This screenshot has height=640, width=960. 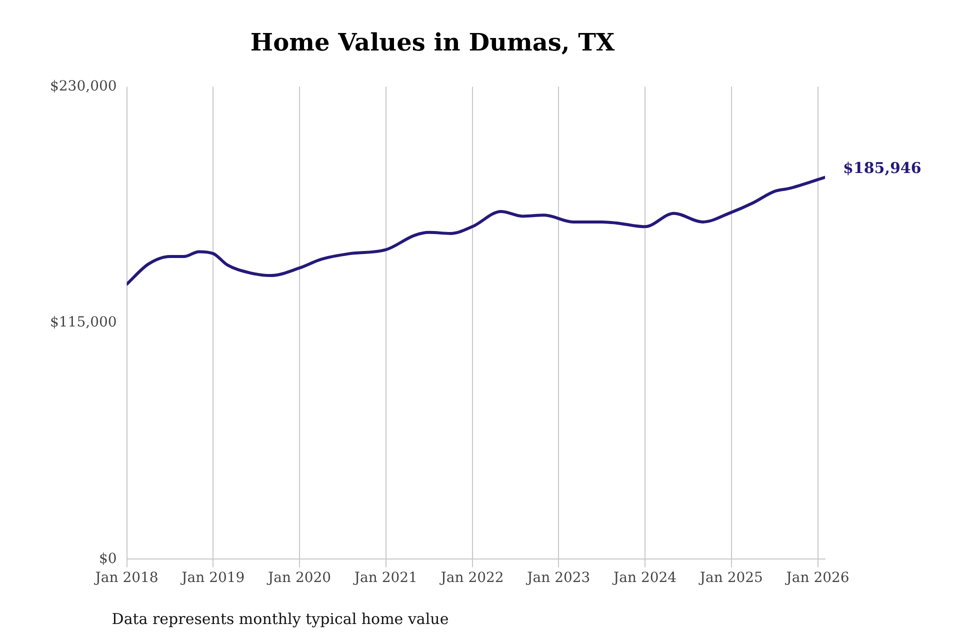 What do you see at coordinates (730, 578) in the screenshot?
I see `x-tick-label: Jan 2025` at bounding box center [730, 578].